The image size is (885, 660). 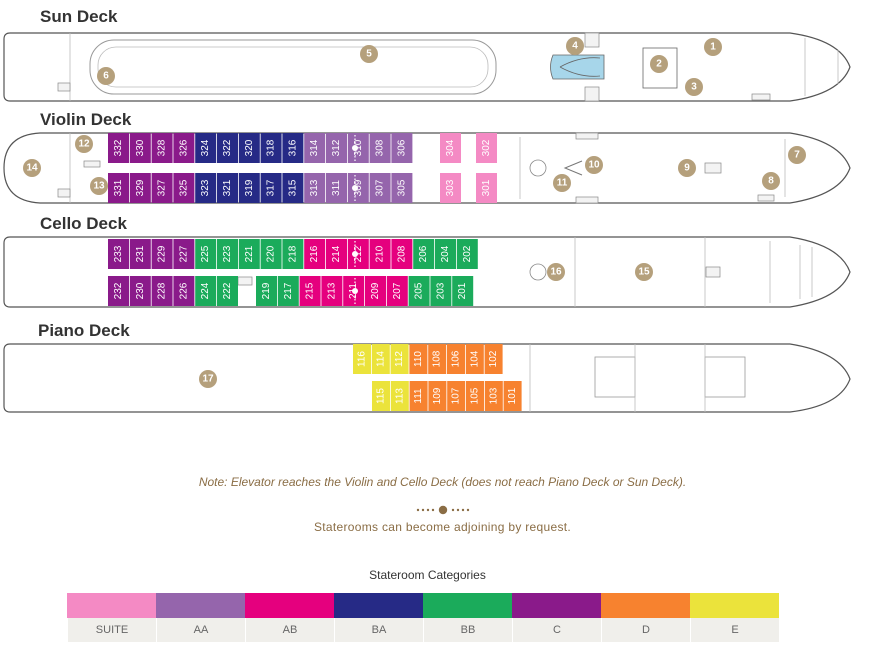 I want to click on stateroom-label-305: 305, so click(x=401, y=187).